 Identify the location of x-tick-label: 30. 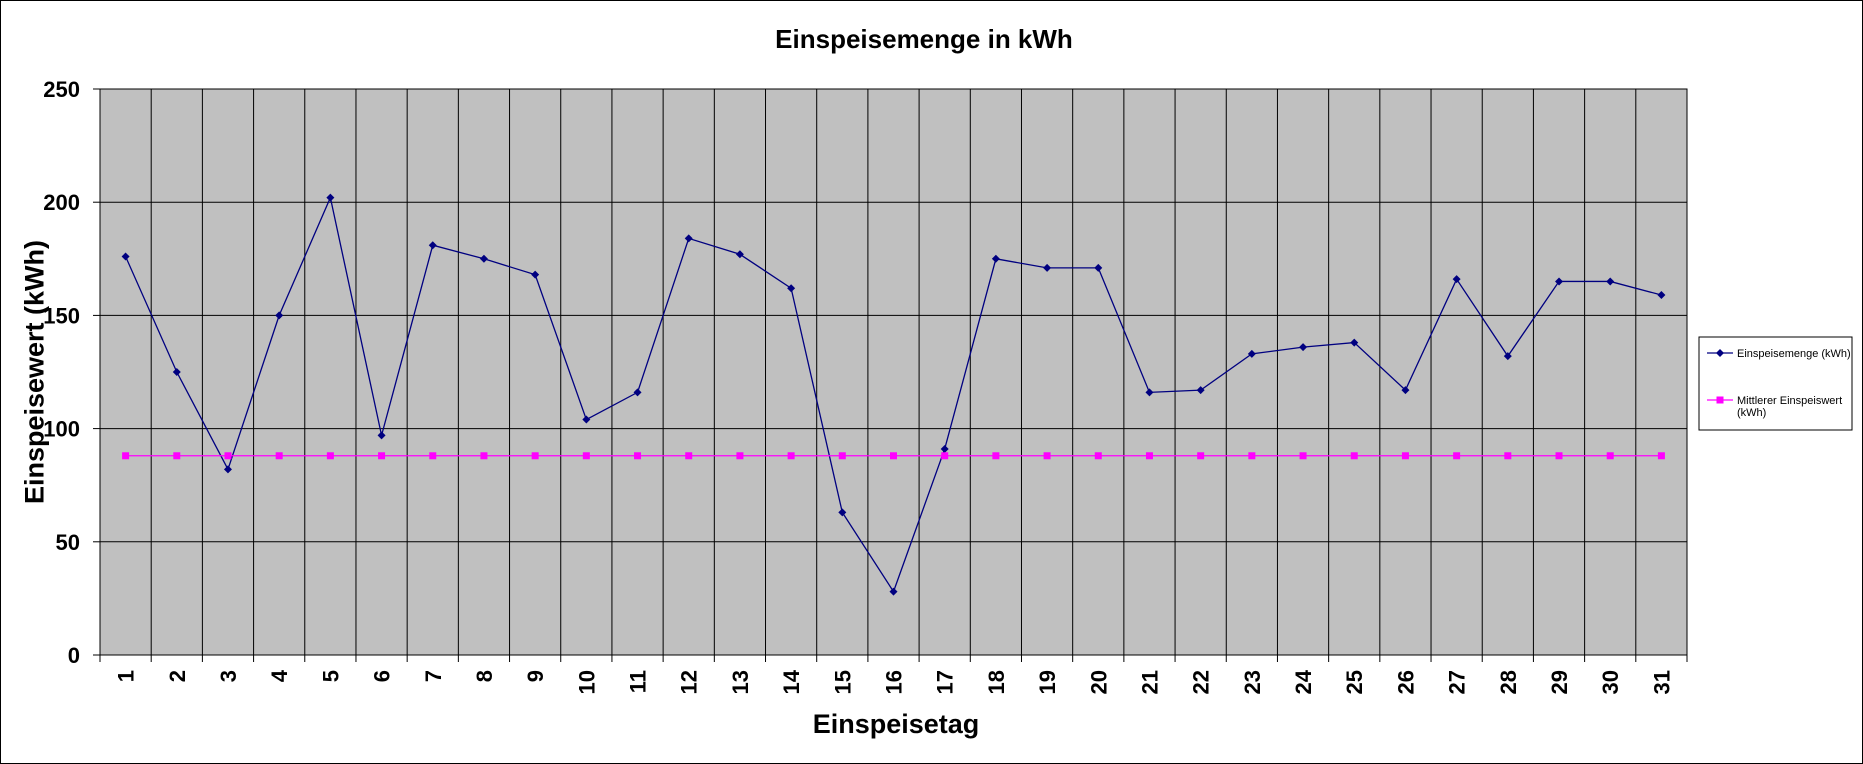
(1610, 682).